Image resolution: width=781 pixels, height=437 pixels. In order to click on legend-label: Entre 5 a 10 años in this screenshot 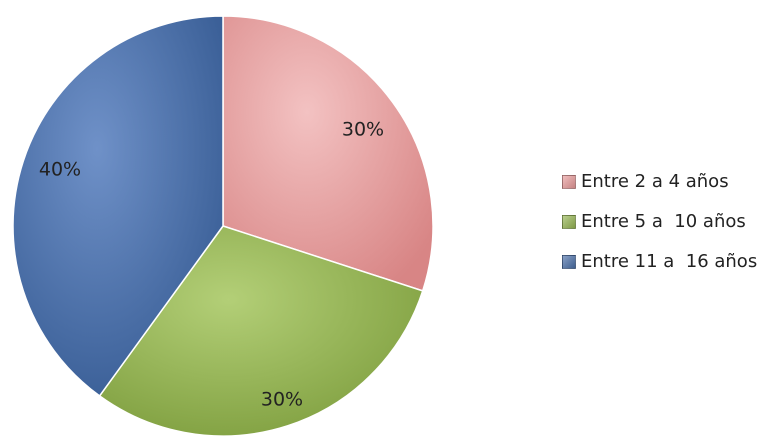, I will do `click(663, 221)`.